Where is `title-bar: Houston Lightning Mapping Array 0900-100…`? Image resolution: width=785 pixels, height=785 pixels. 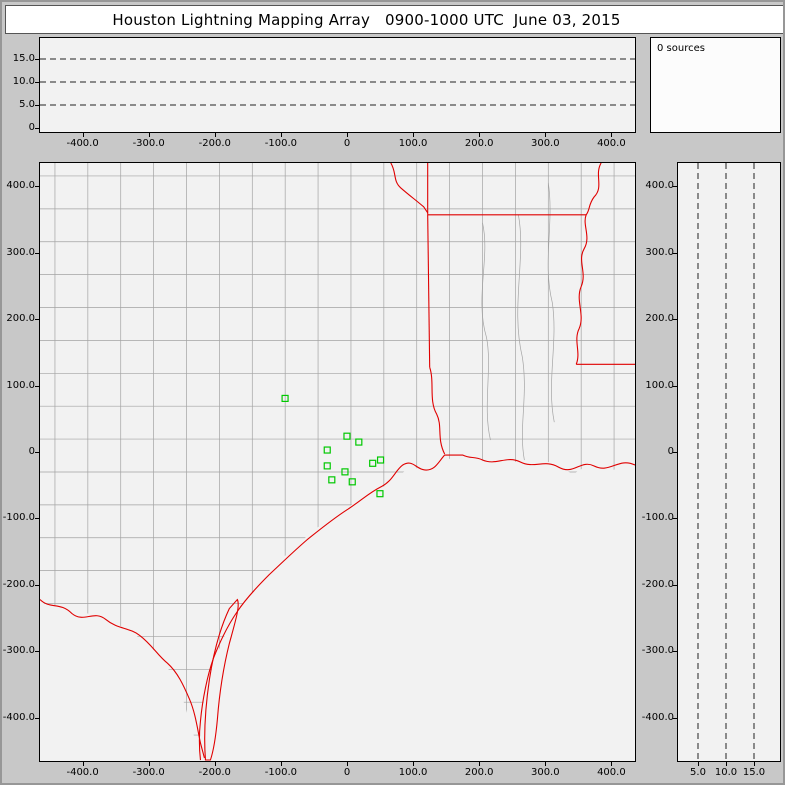
title-bar: Houston Lightning Mapping Array 0900-100… is located at coordinates (394, 19).